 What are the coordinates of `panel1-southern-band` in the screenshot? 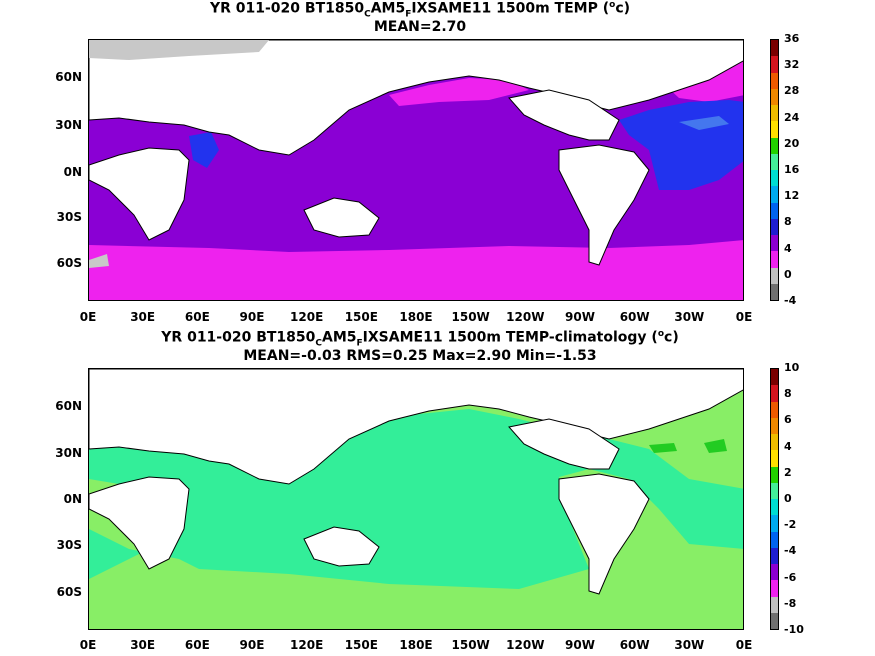 It's located at (416, 270).